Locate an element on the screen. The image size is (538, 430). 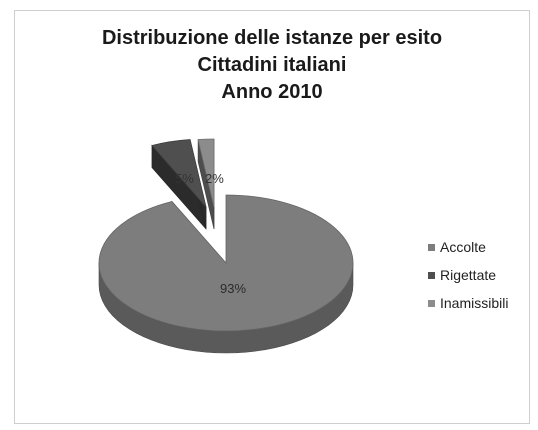
legend-item-inamissibili: Inamissibili is located at coordinates (468, 303).